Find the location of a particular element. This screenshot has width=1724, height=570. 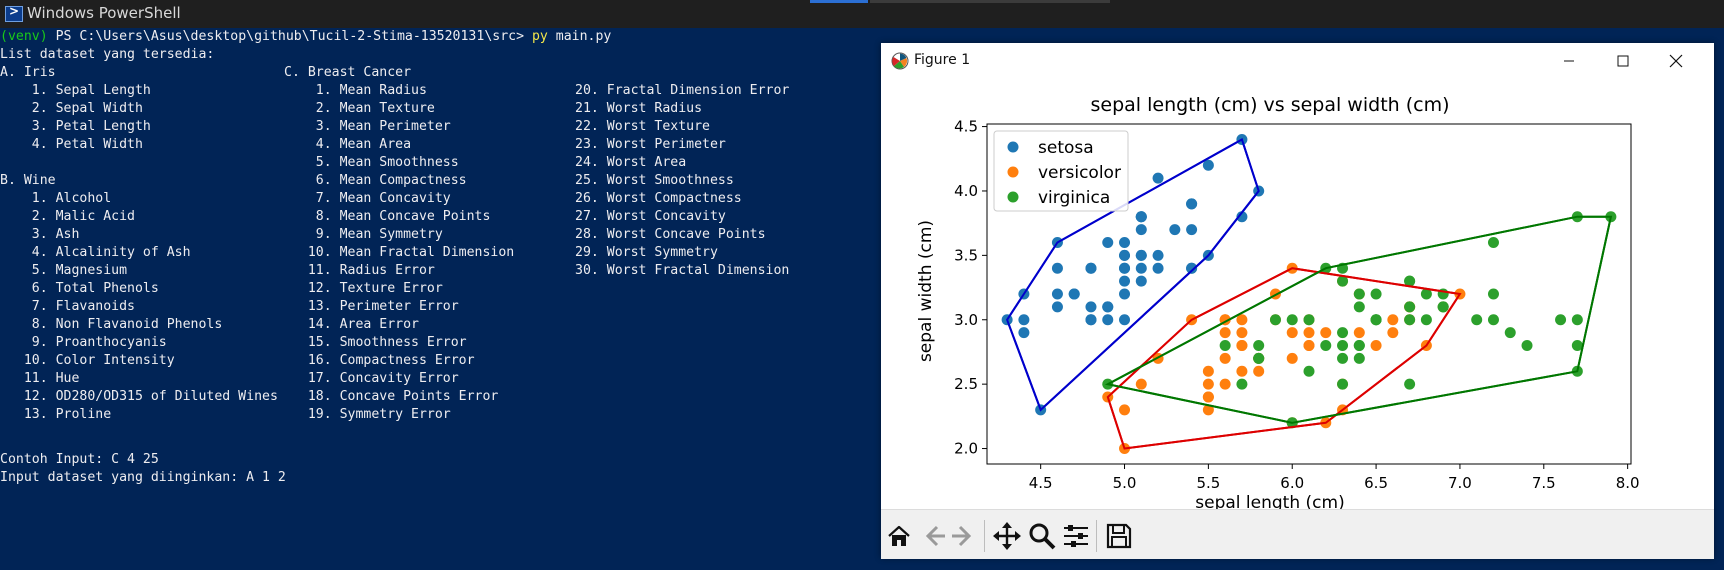

y-tick-label: 3.5 is located at coordinates (966, 255).